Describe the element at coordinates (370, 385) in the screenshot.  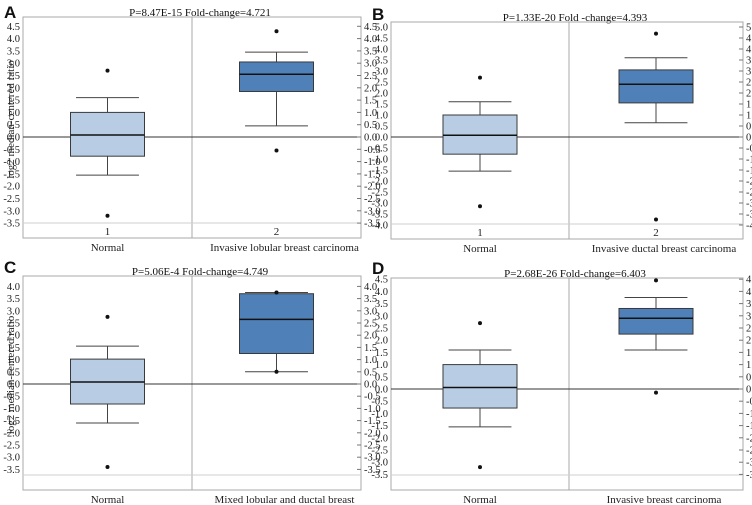
I see `y-tick-label-right: 0.0` at that location.